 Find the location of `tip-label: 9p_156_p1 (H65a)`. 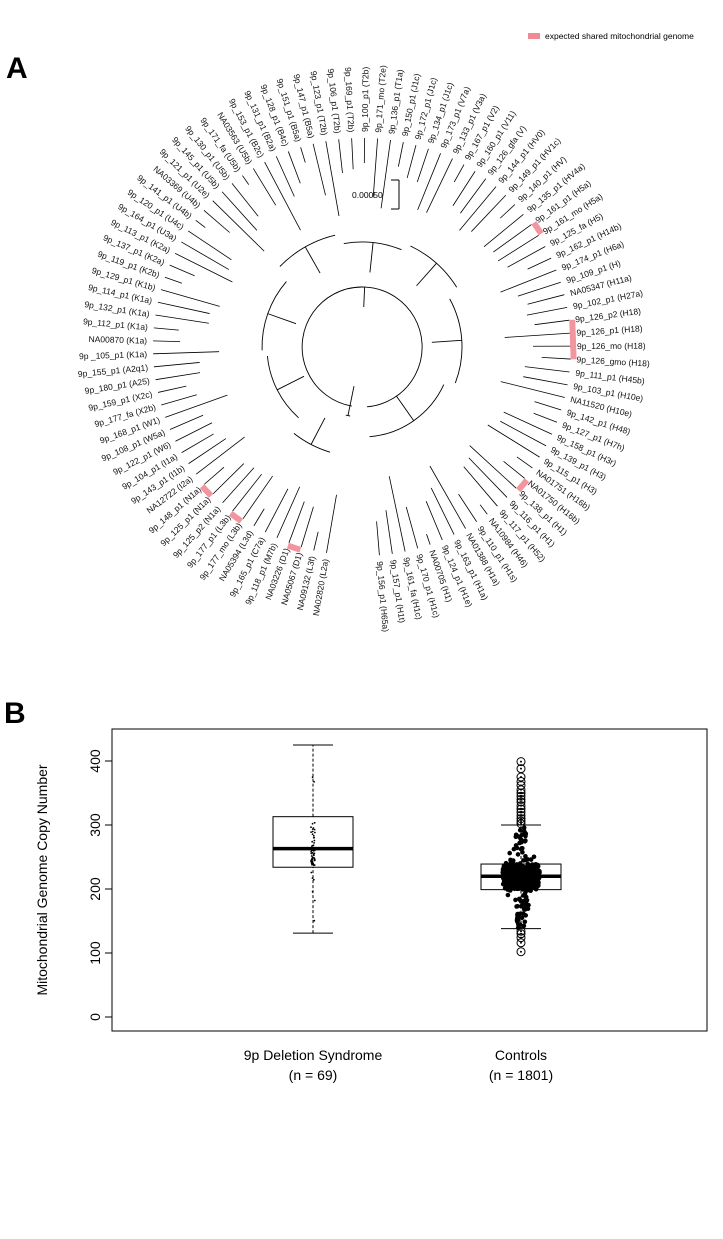

tip-label: 9p_156_p1 (H65a) is located at coordinates (383, 597).